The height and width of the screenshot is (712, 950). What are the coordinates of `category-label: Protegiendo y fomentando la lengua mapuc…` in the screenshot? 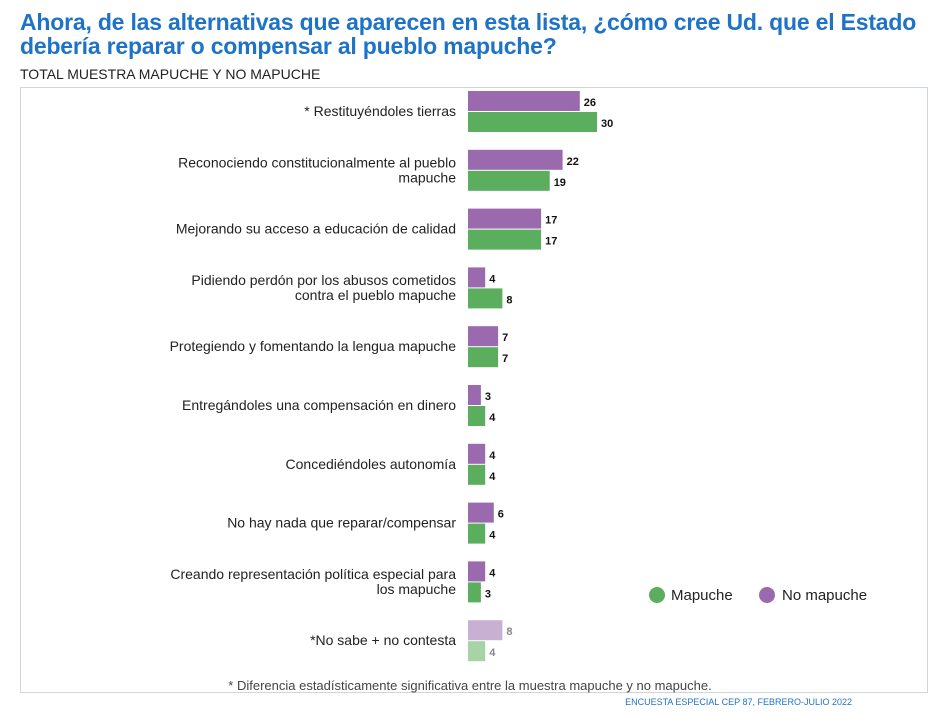 It's located at (313, 346).